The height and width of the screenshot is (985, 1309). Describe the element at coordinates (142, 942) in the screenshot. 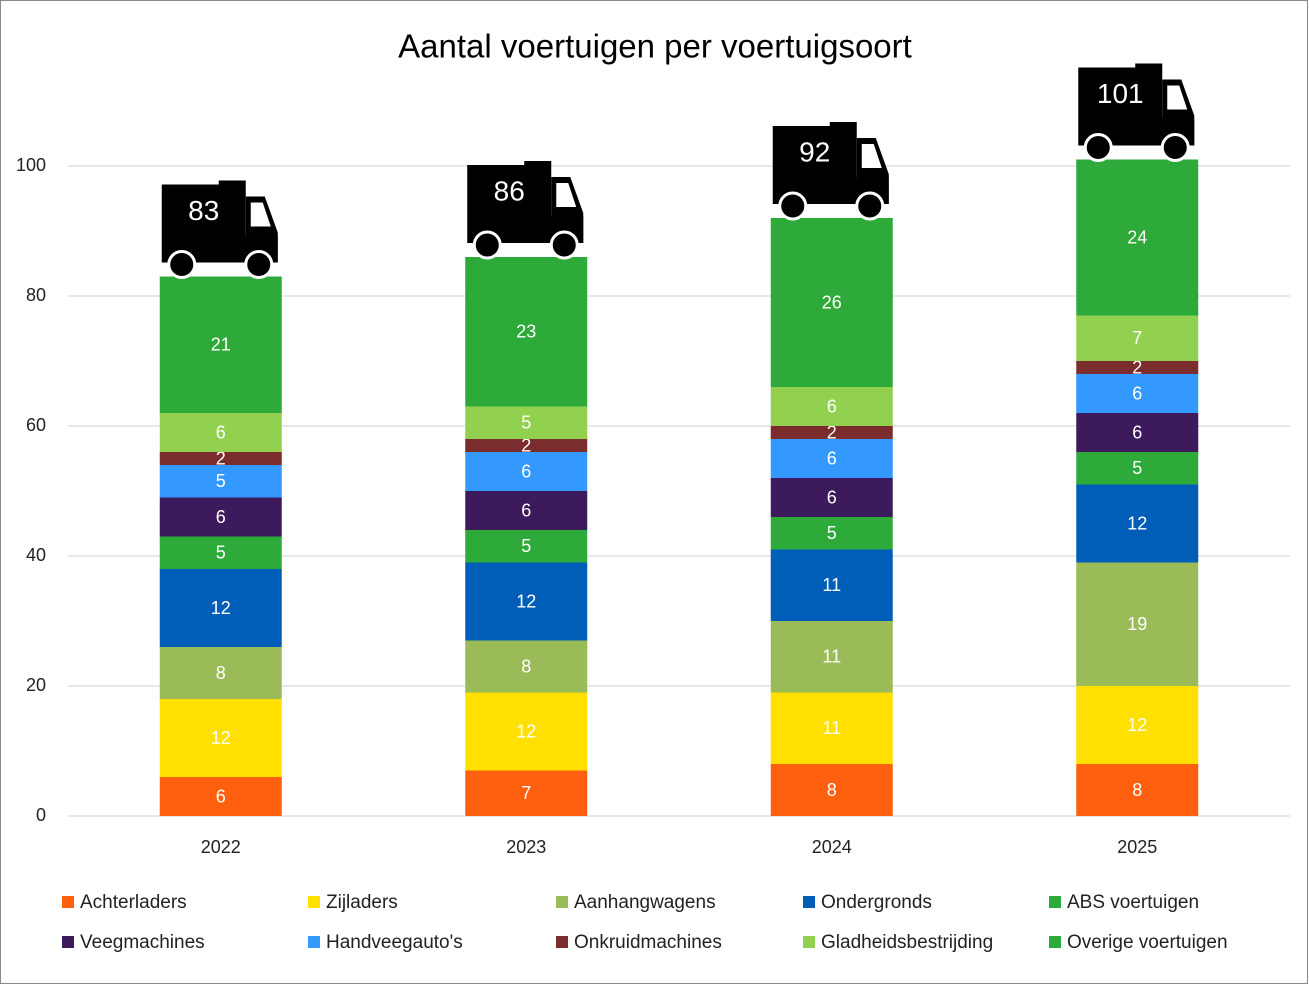

I see `legend-label: Veegmachines` at that location.